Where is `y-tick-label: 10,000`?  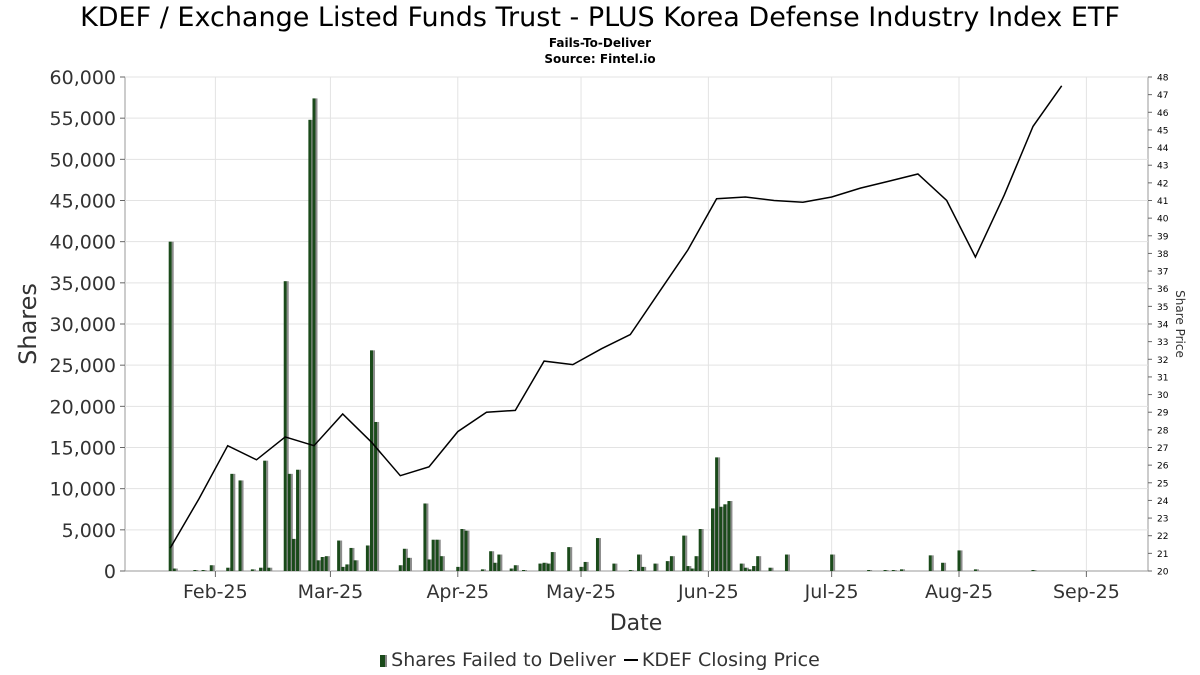
y-tick-label: 10,000 is located at coordinates (83, 490).